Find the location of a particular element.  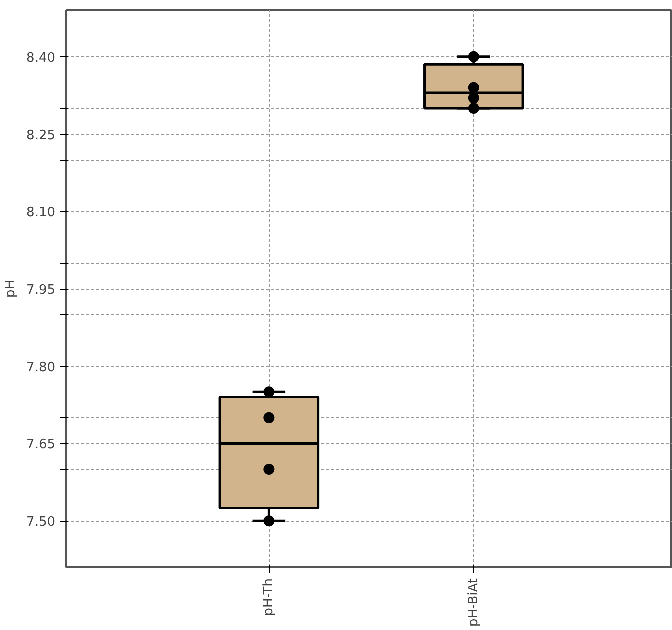

x-tick-label: pH-Th is located at coordinates (269, 597).